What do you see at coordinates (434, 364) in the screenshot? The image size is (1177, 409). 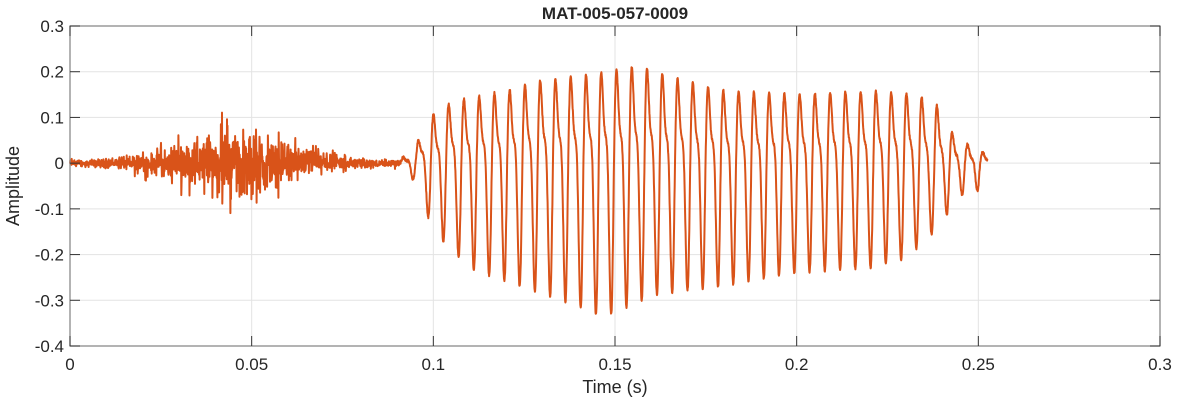 I see `x-tick-label: 0.1` at bounding box center [434, 364].